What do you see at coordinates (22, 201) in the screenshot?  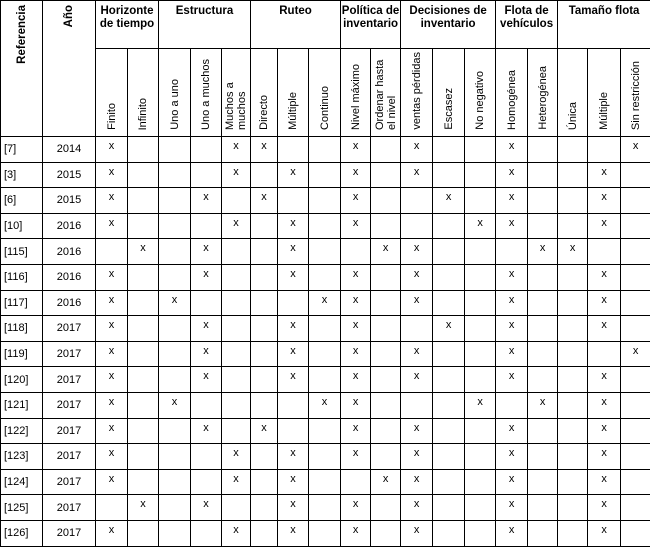 I see `ref-cell: [6]` at bounding box center [22, 201].